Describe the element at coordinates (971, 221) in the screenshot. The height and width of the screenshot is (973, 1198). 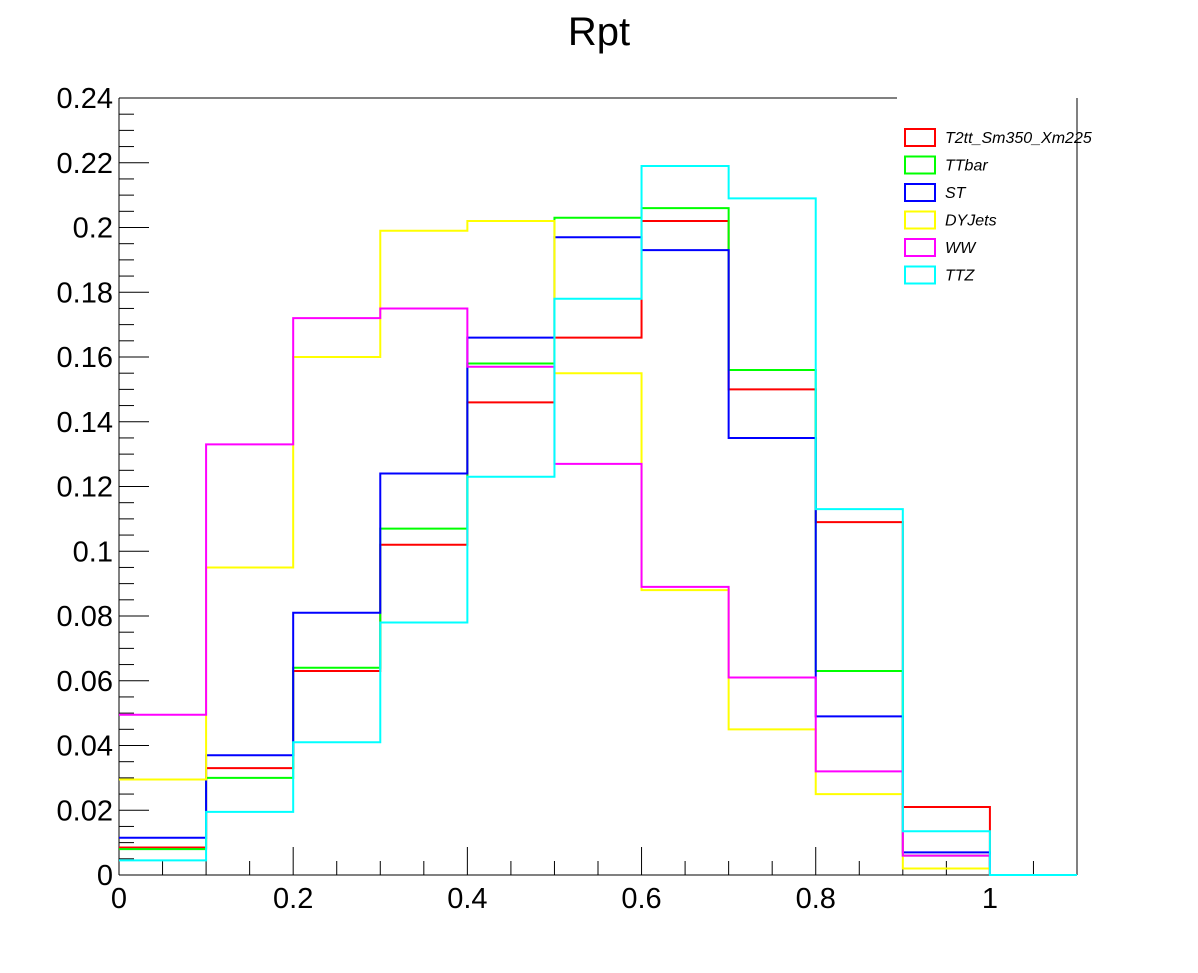
I see `legend-label: DYJets` at that location.